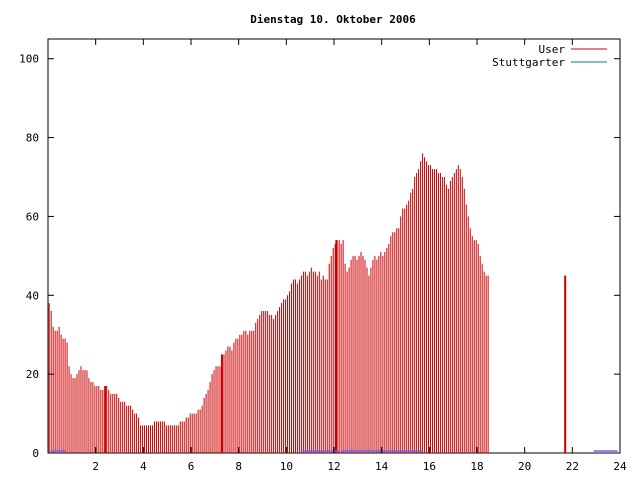 The width and height of the screenshot is (640, 480). What do you see at coordinates (382, 466) in the screenshot?
I see `x-tick-label: 14` at bounding box center [382, 466].